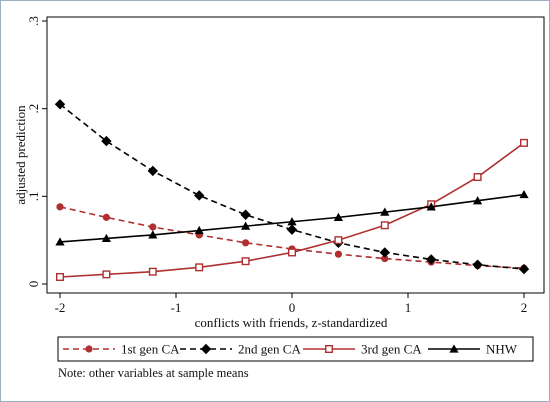 The height and width of the screenshot is (402, 550). I want to click on x-tick-label: -2, so click(60, 307).